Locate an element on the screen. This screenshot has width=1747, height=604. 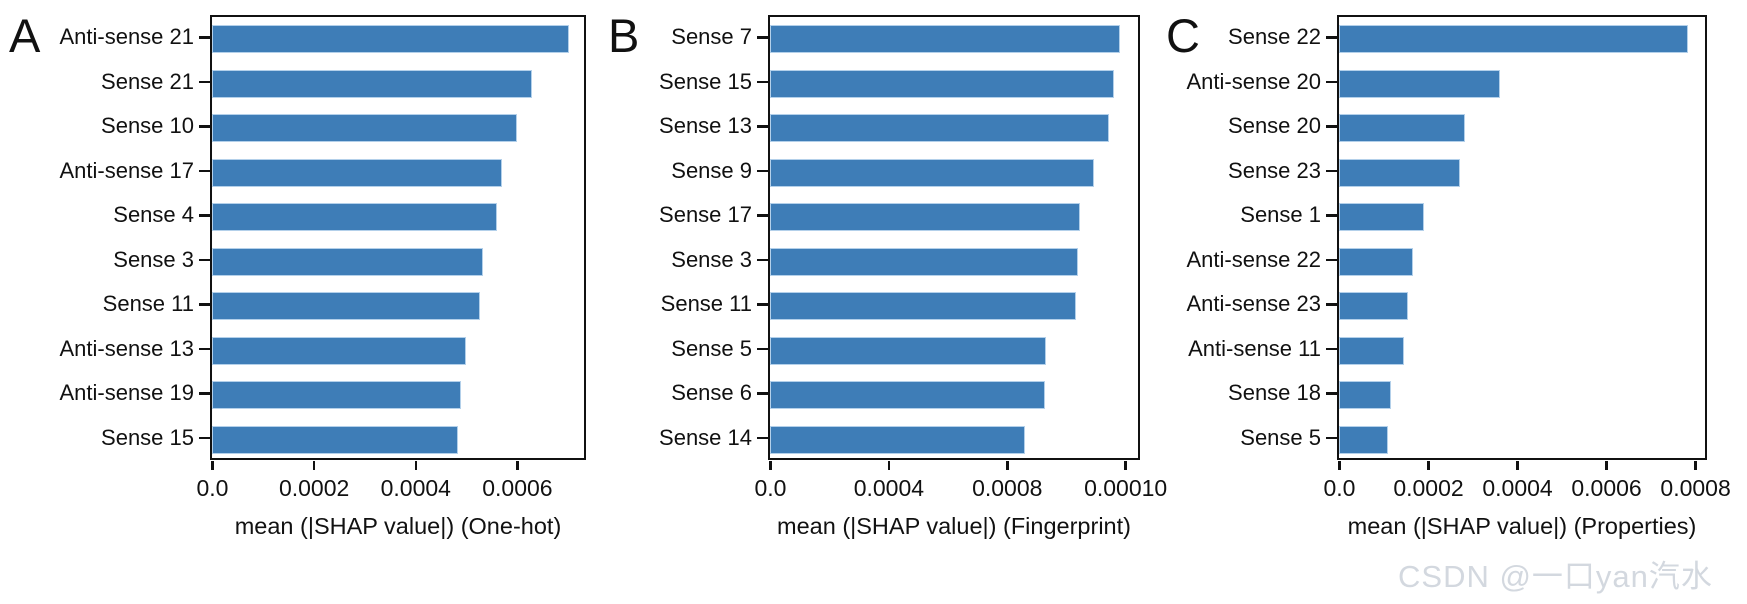
category-label-A-0: Anti-sense 21 is located at coordinates (126, 37).